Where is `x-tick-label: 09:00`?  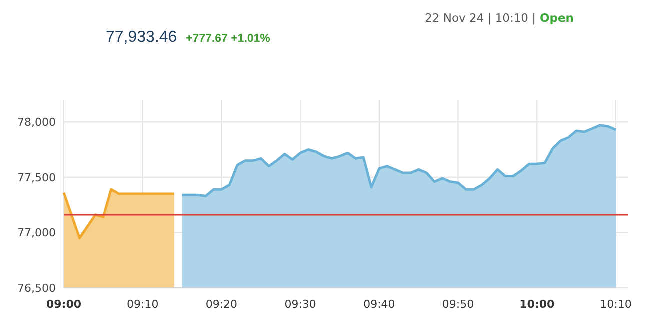 x-tick-label: 09:00 is located at coordinates (64, 304).